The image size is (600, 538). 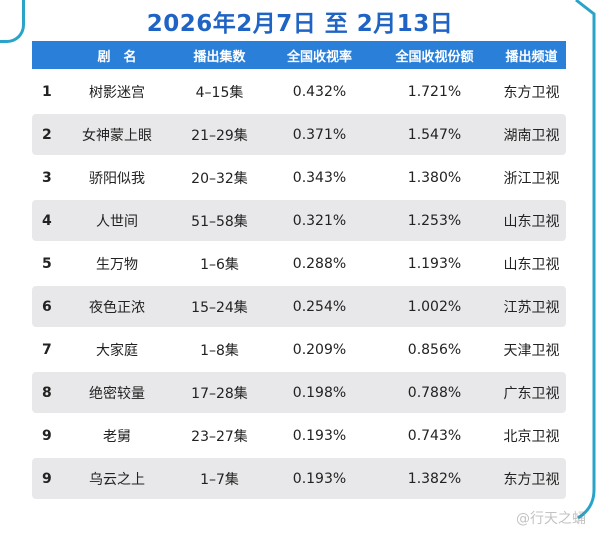 What do you see at coordinates (117, 57) in the screenshot?
I see `header-name: 剧 名` at bounding box center [117, 57].